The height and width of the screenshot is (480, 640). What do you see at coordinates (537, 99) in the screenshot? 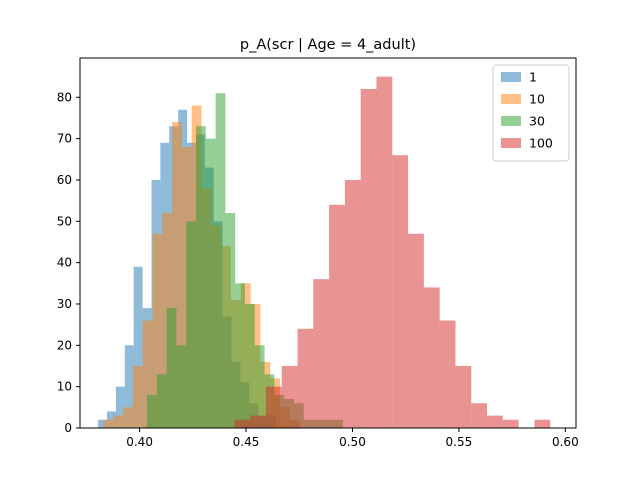
I see `legend-label-10: 10` at bounding box center [537, 99].